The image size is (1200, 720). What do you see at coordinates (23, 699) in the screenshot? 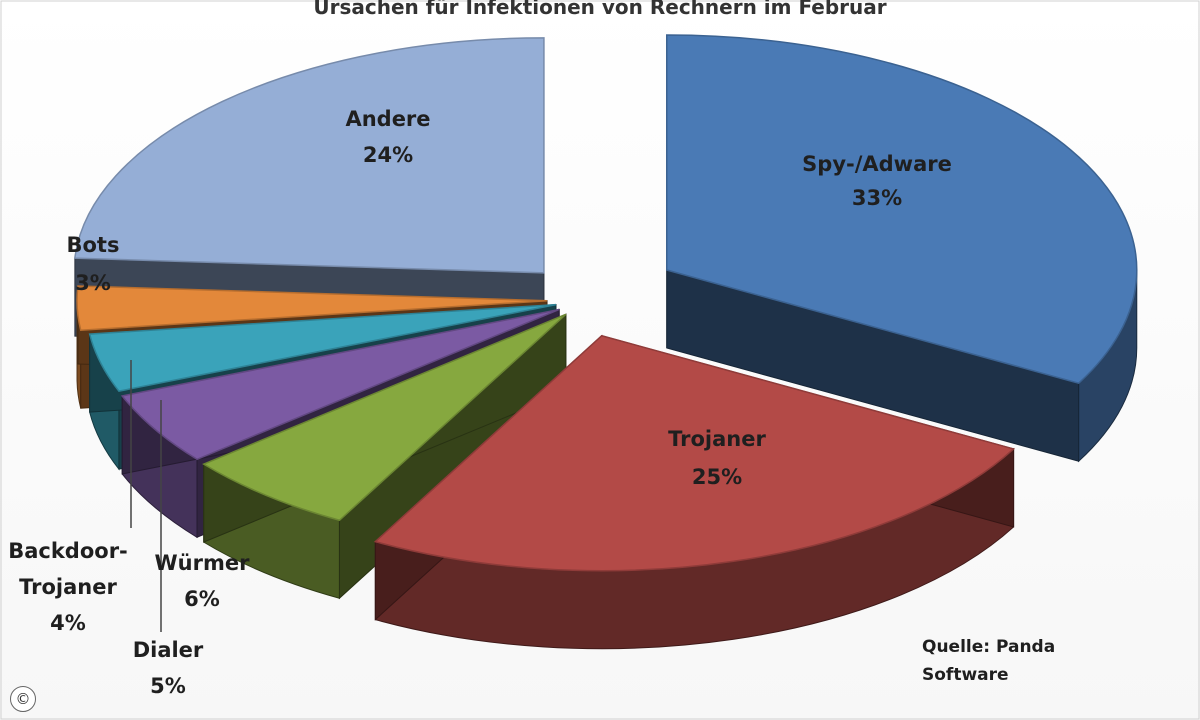
I see `copyright-icon: ©` at bounding box center [23, 699].